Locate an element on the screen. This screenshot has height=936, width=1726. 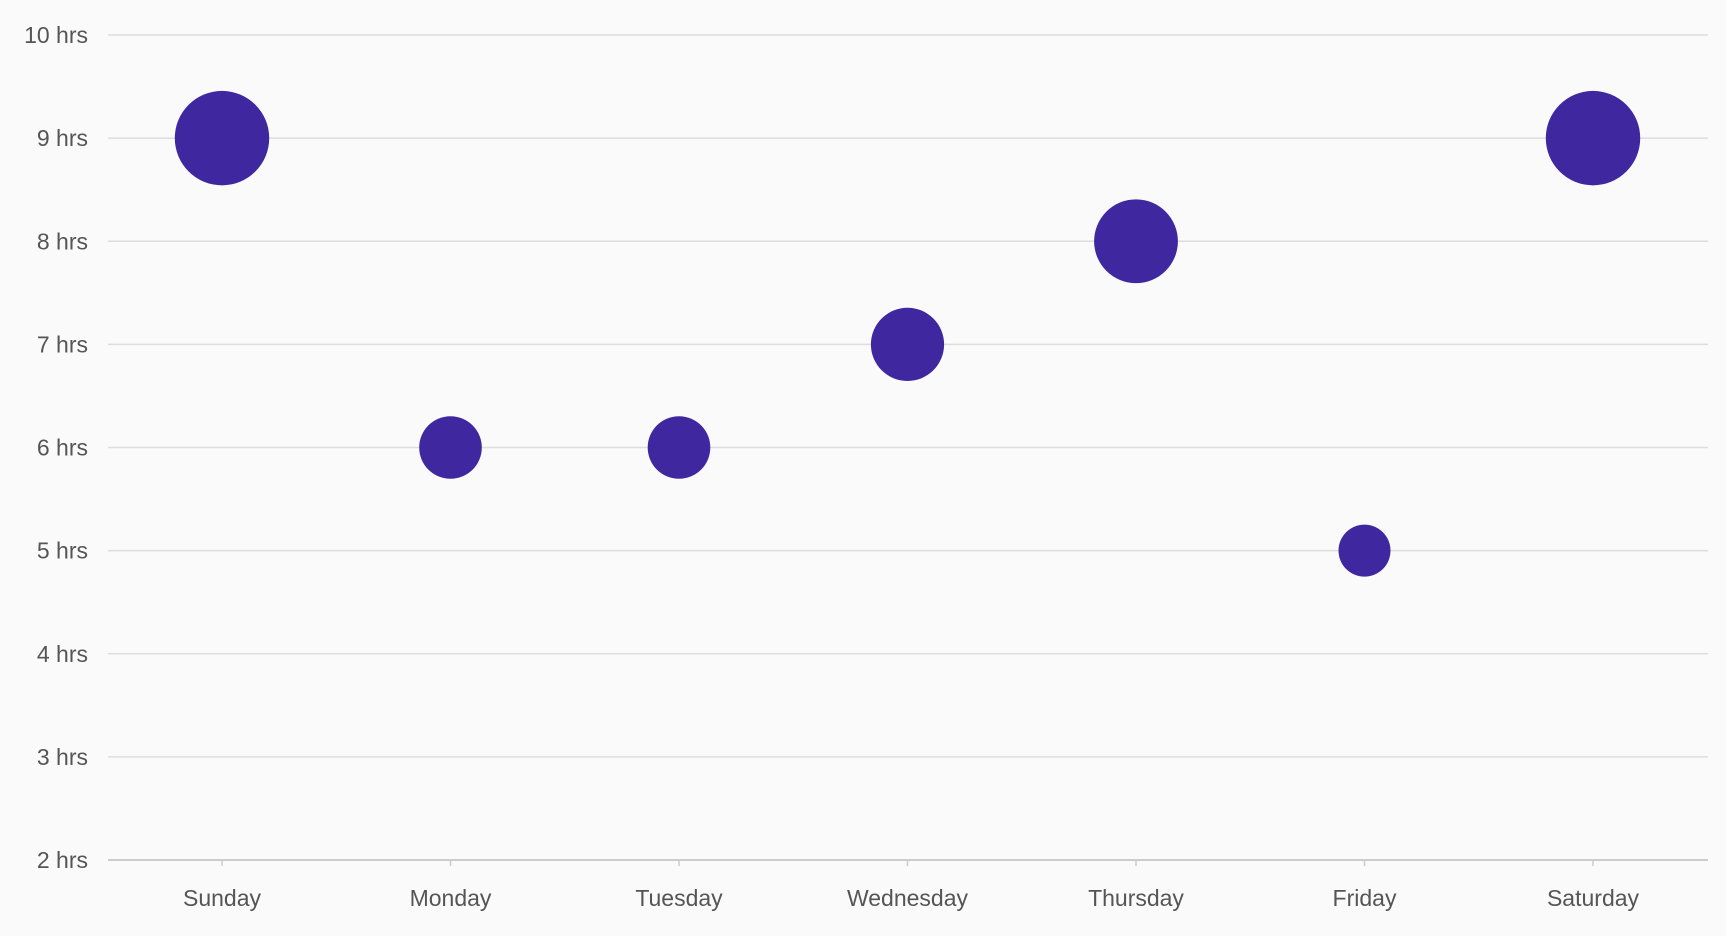
x-tick-label: Tuesday is located at coordinates (679, 898).